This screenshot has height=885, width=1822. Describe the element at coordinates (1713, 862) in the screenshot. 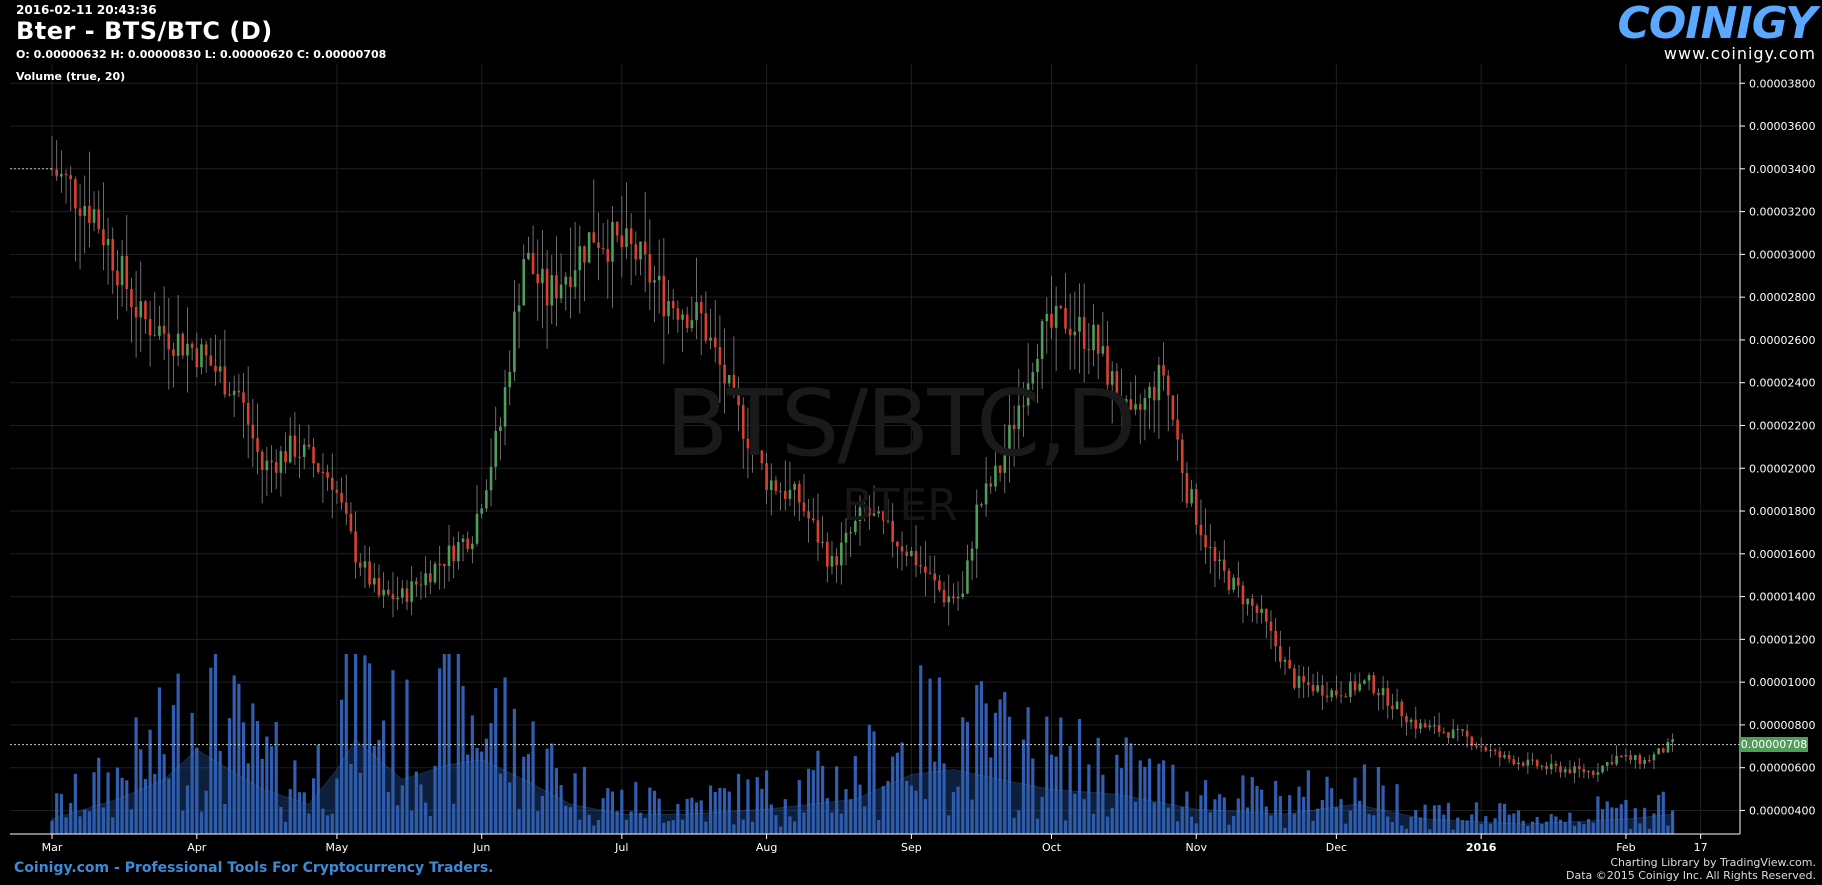

I see `footer-credit-tradingview: Charting Library by TradingView.com.` at that location.